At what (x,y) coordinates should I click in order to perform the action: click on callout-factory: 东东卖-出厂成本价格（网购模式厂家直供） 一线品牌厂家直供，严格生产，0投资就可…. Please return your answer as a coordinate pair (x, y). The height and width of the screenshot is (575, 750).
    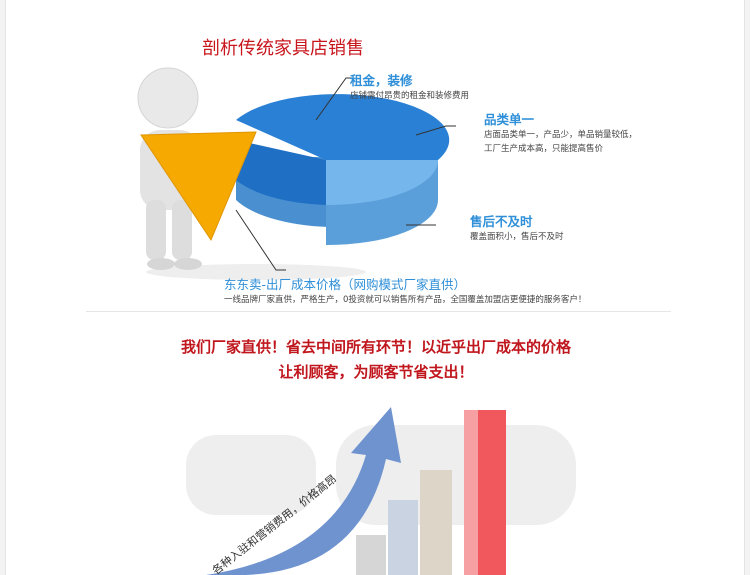
    Looking at the image, I should click on (405, 290).